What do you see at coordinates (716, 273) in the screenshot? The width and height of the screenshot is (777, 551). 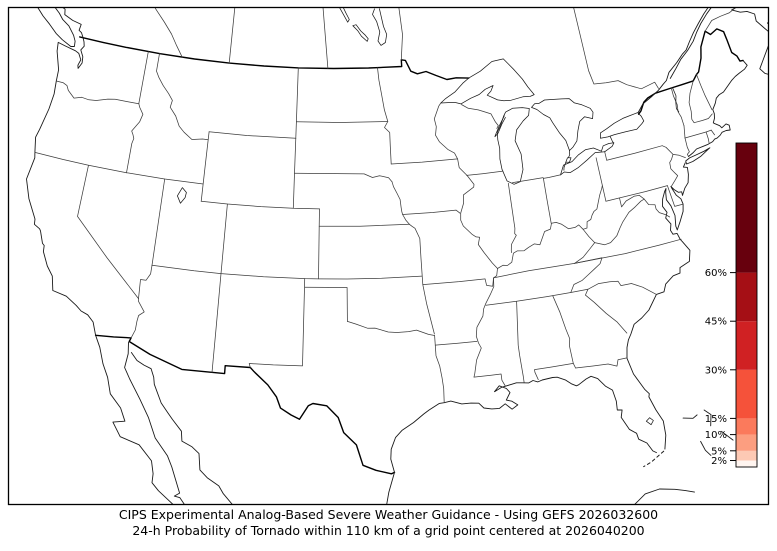 I see `colorbar-tick-label: 60%` at bounding box center [716, 273].